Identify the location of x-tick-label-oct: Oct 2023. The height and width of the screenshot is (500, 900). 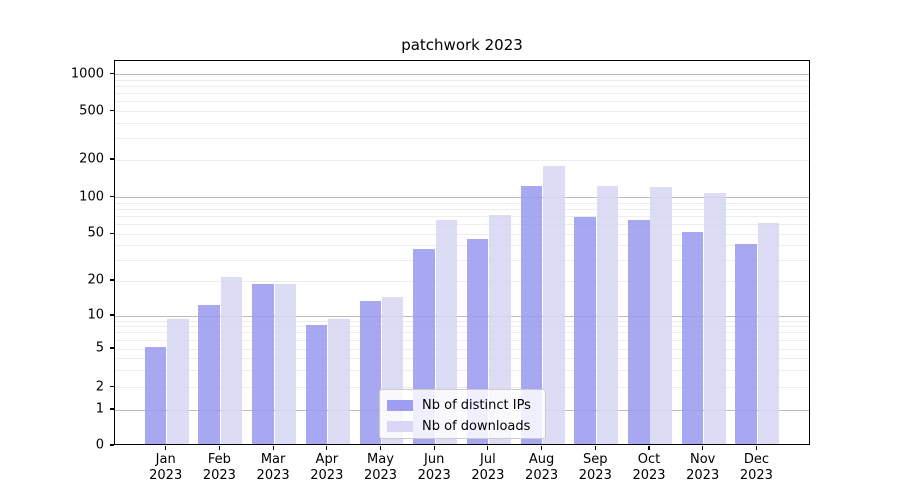
(649, 467).